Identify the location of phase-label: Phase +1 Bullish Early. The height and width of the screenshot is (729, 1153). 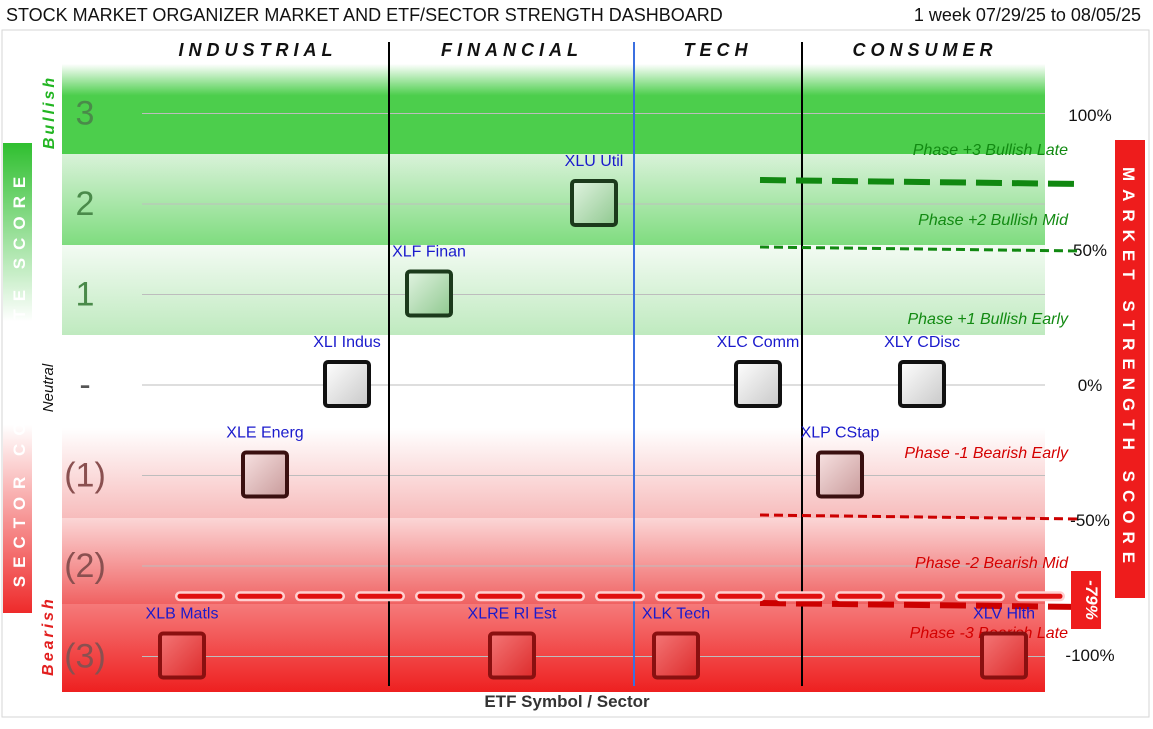
(988, 319).